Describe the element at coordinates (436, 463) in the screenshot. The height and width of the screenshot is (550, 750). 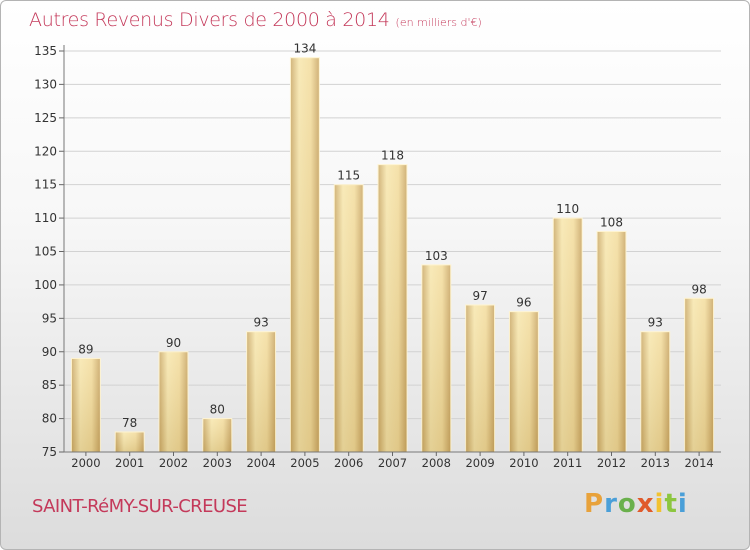
I see `x-tick-label: 2008` at that location.